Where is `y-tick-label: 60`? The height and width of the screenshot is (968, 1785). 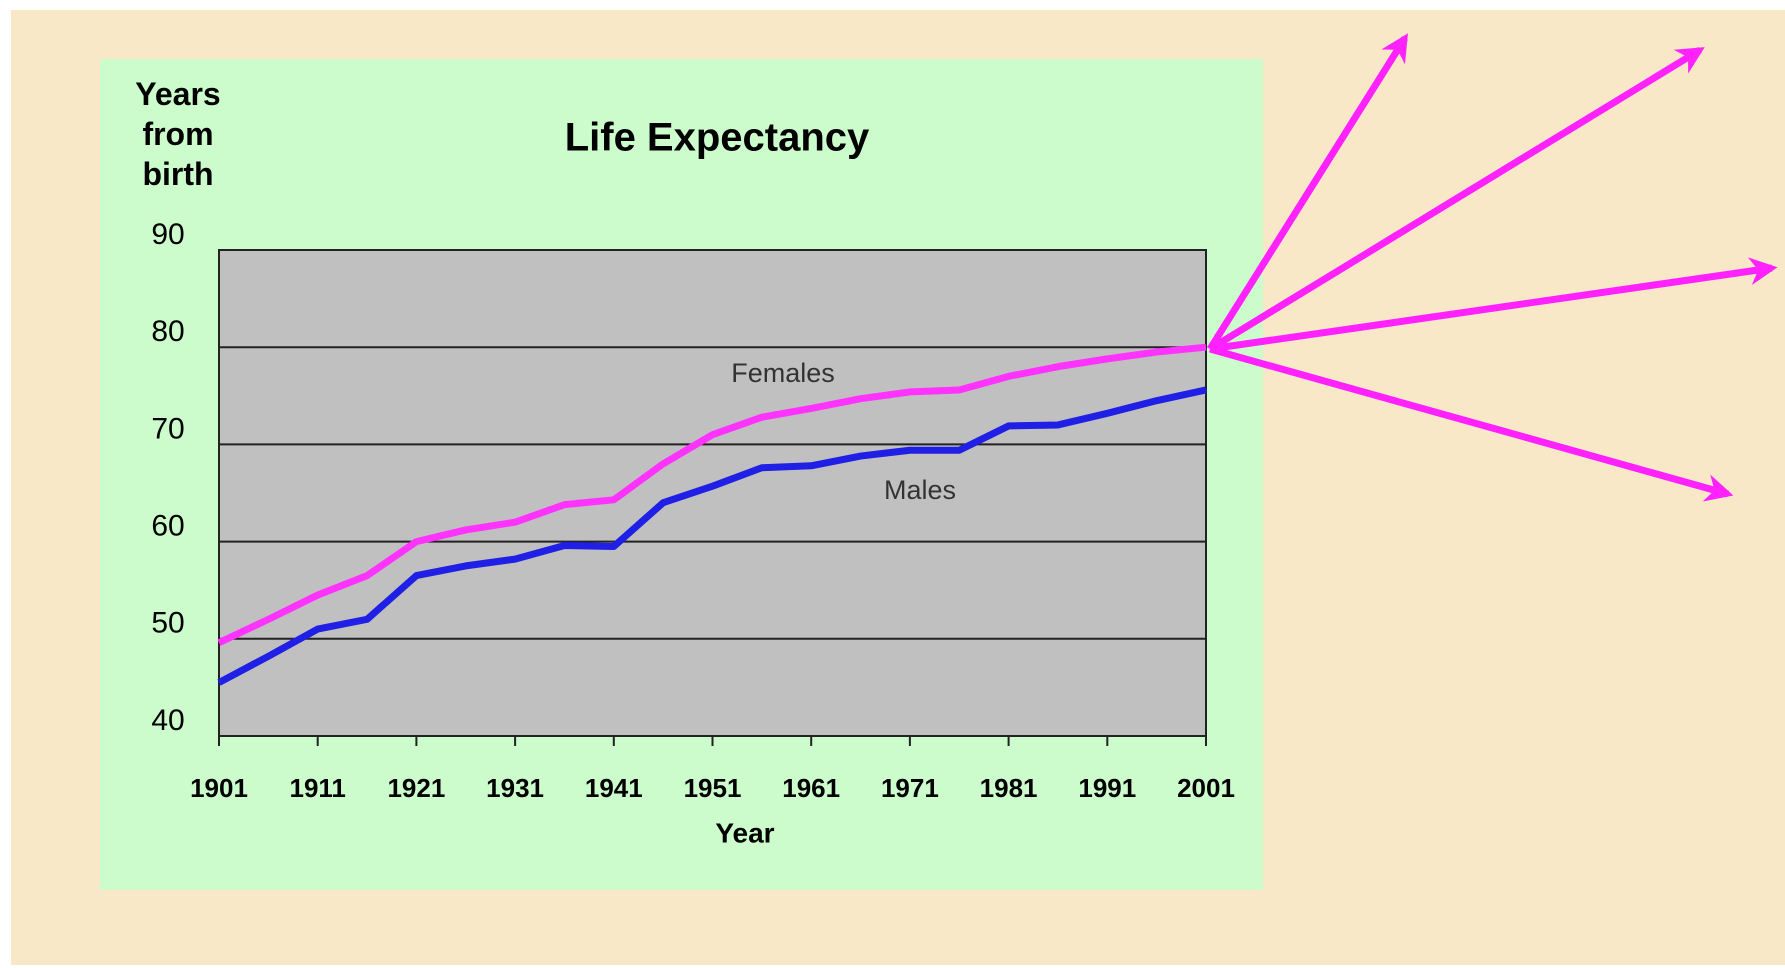
y-tick-label: 60 is located at coordinates (167, 526).